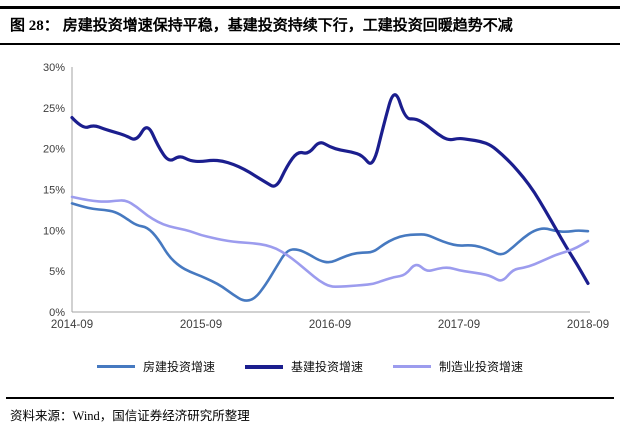  I want to click on legend-label: 房建投资增速, so click(178, 367).